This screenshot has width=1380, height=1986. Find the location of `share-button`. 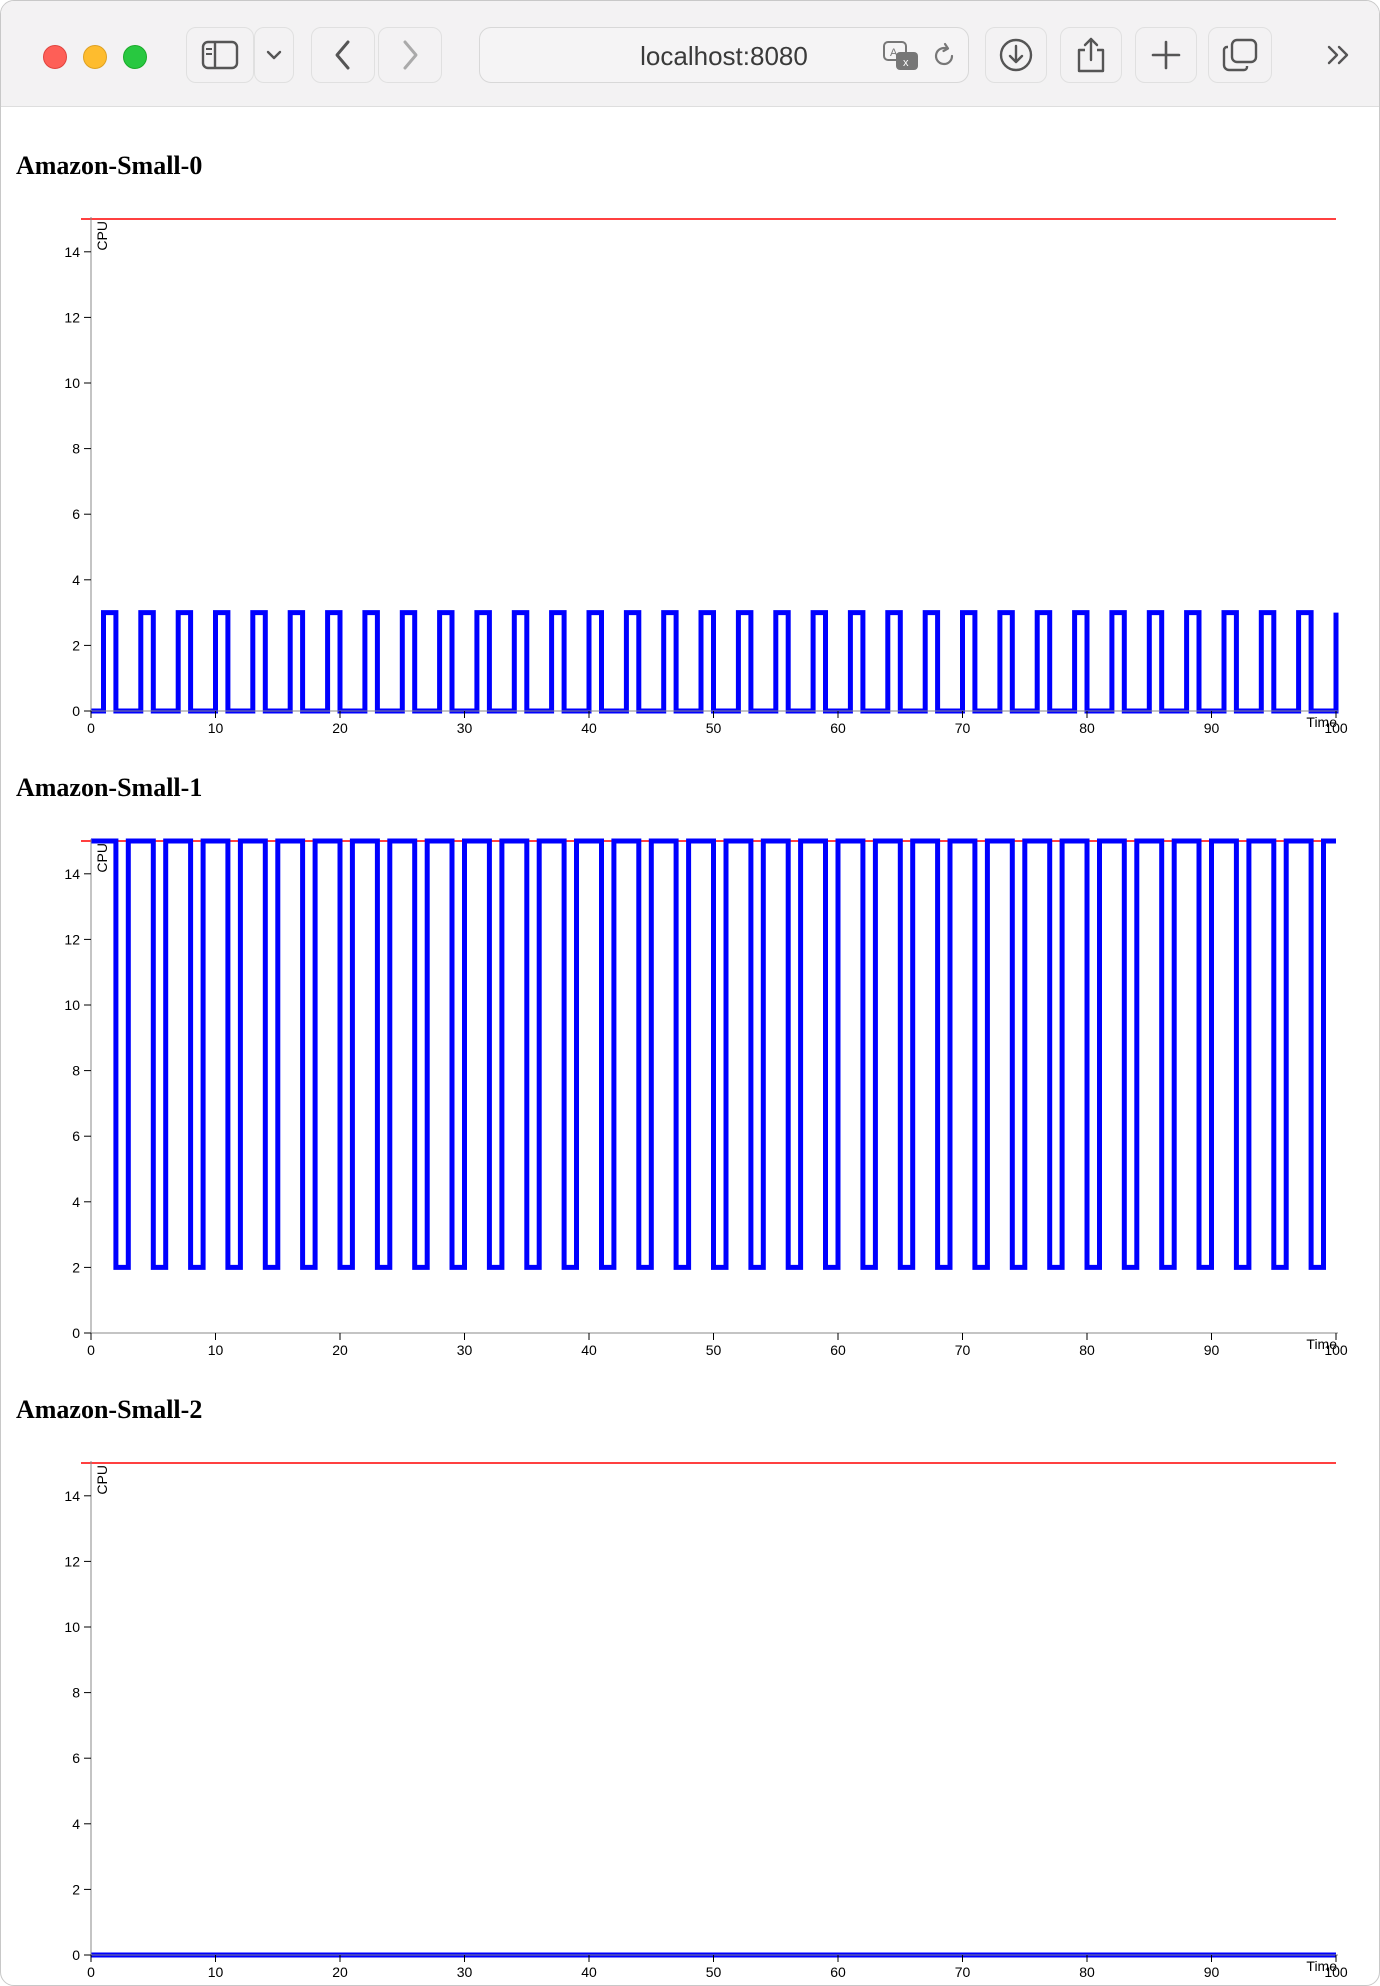

share-button is located at coordinates (1091, 55).